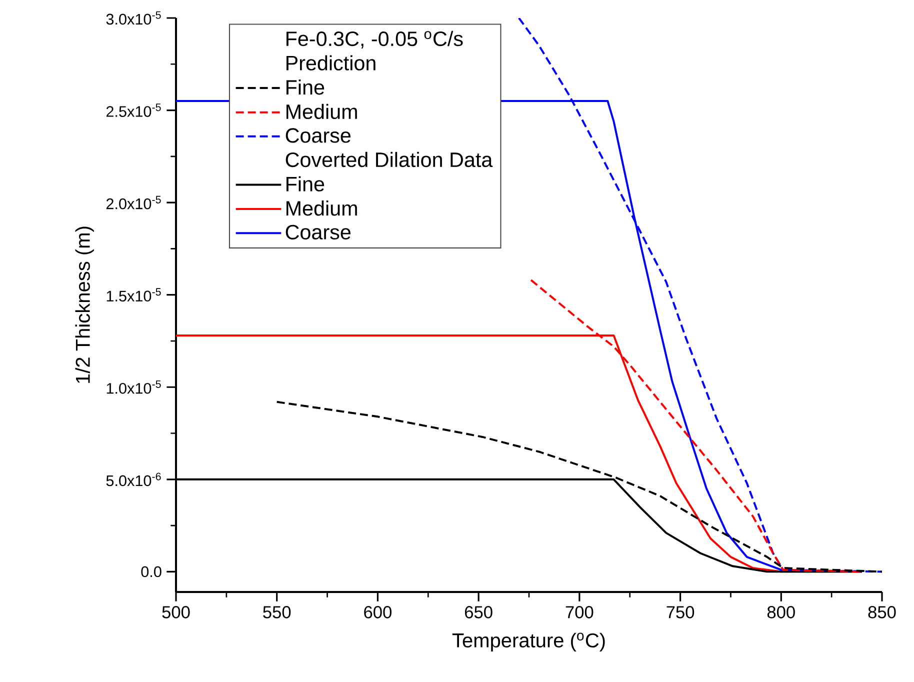 This screenshot has height=682, width=914. What do you see at coordinates (389, 160) in the screenshot?
I see `annotation: Coverted Dilation Data` at bounding box center [389, 160].